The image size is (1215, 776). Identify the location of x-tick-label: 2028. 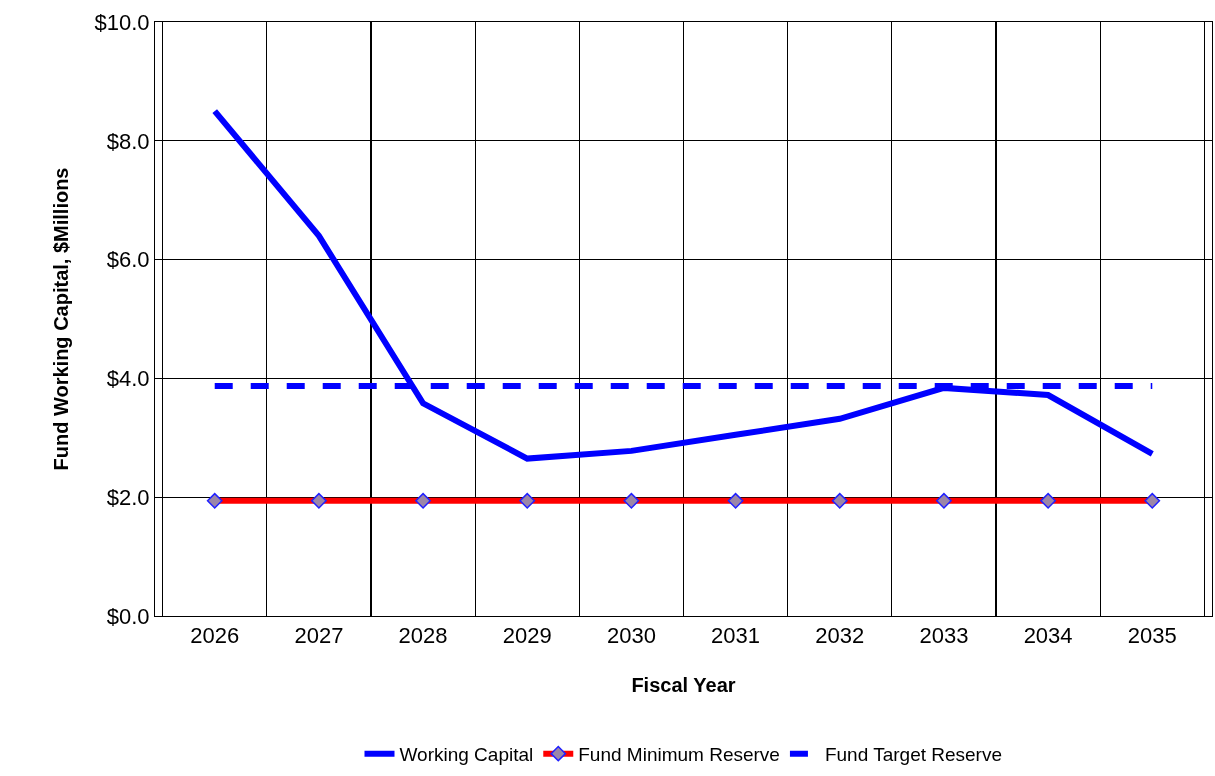
(423, 636).